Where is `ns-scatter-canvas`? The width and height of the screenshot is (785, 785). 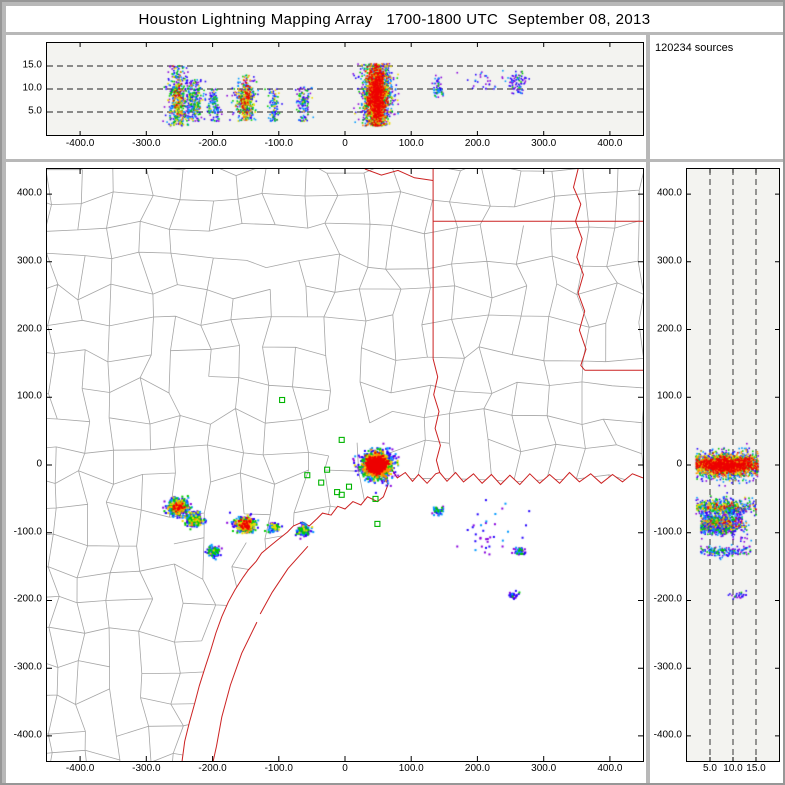
ns-scatter-canvas is located at coordinates (733, 465).